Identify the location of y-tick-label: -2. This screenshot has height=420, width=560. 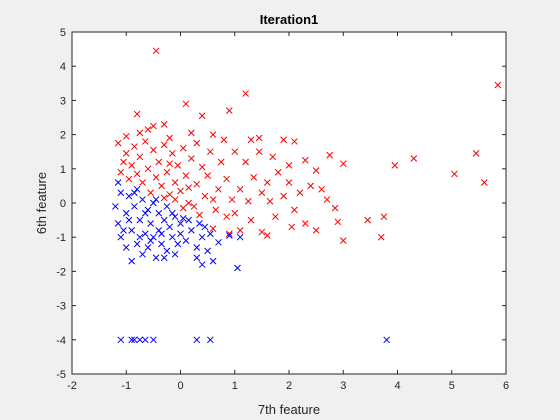
(61, 272).